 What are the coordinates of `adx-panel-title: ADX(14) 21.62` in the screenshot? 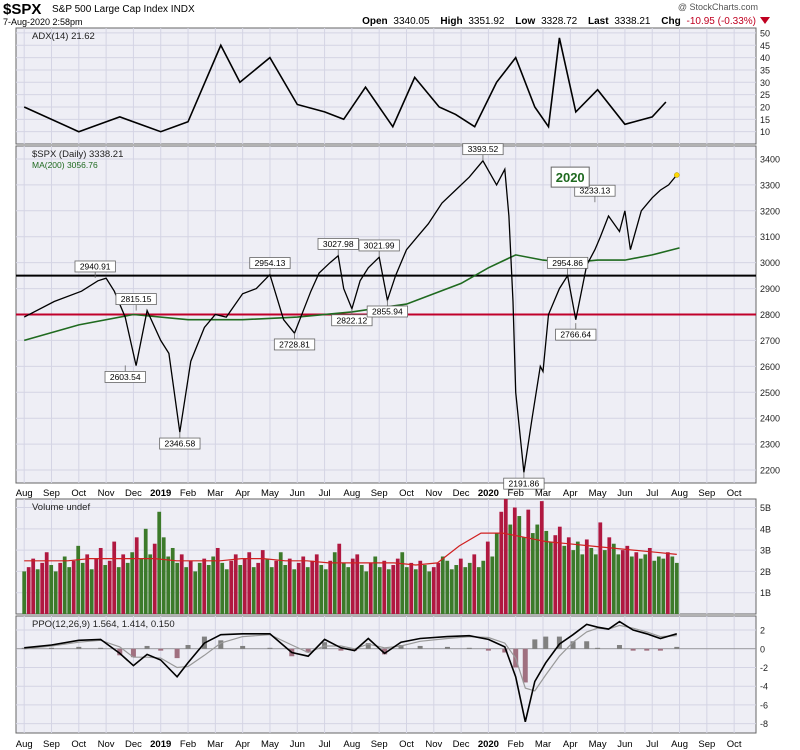 It's located at (63, 36).